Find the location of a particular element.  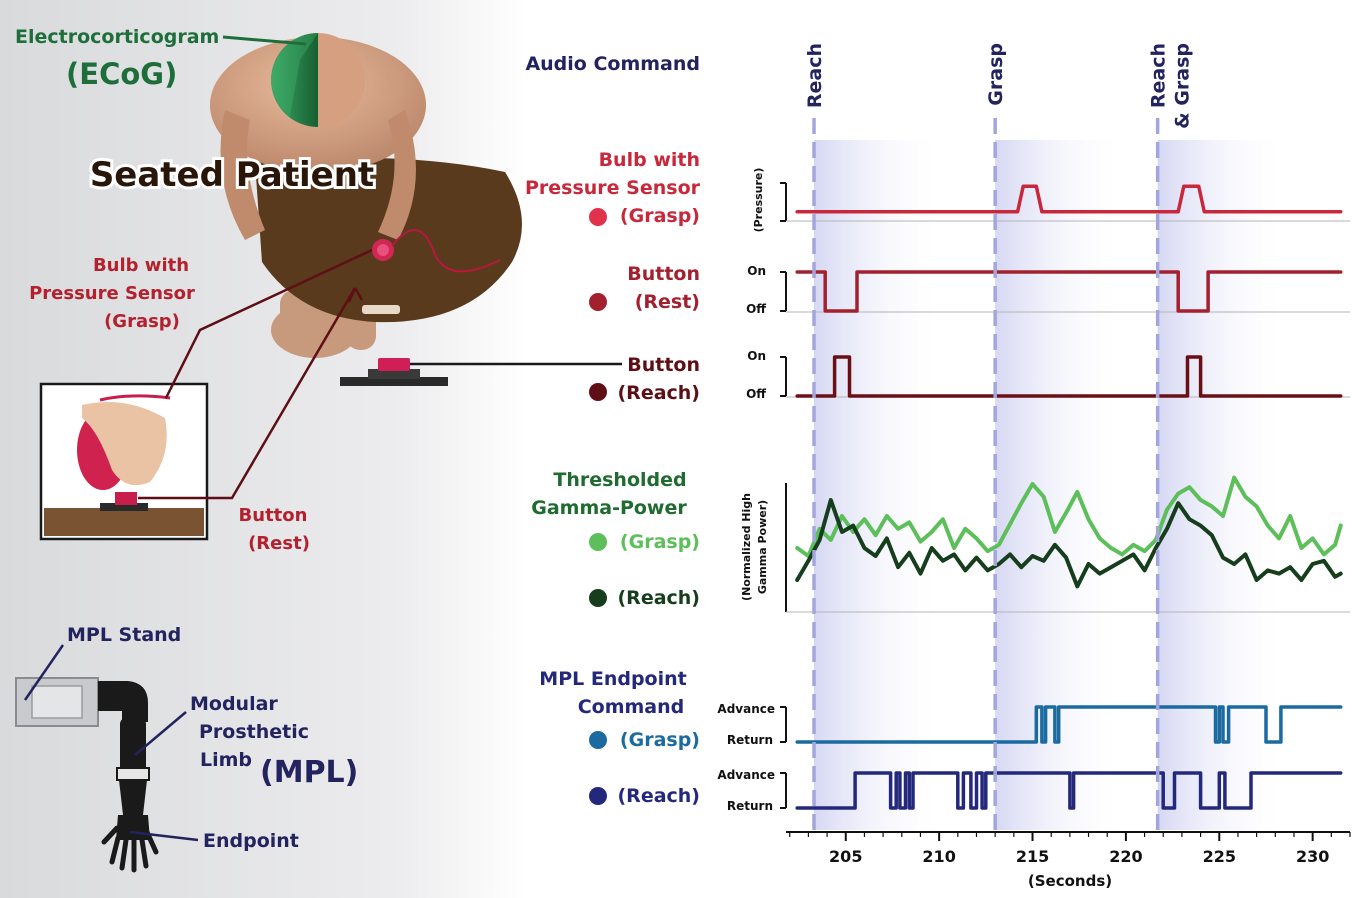

mpl-reach-dot is located at coordinates (598, 796).